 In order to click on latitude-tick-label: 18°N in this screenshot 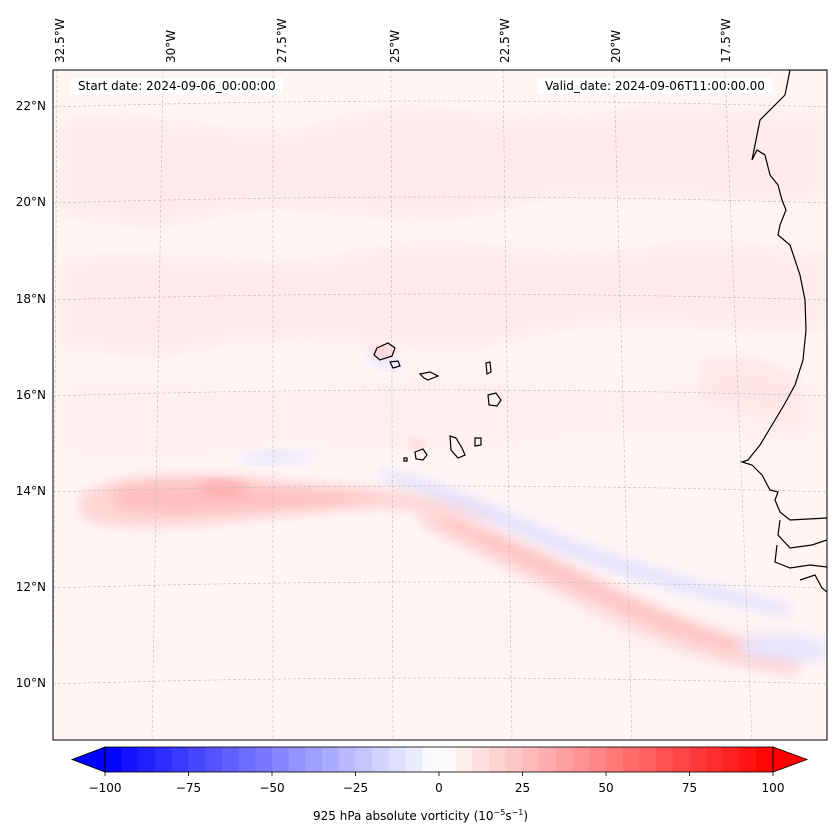, I will do `click(30, 299)`.